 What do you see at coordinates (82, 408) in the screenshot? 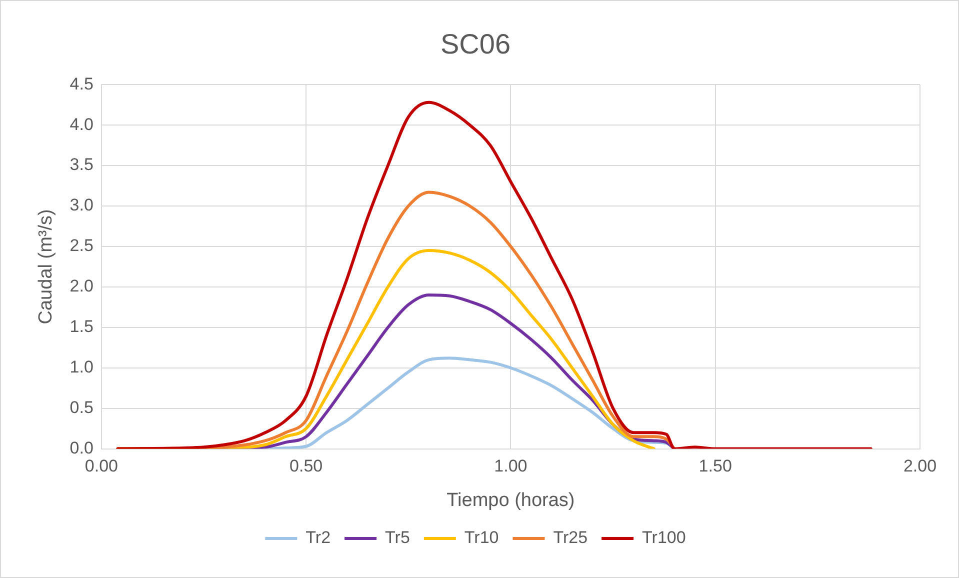
I see `y-tick-label: 0.5` at bounding box center [82, 408].